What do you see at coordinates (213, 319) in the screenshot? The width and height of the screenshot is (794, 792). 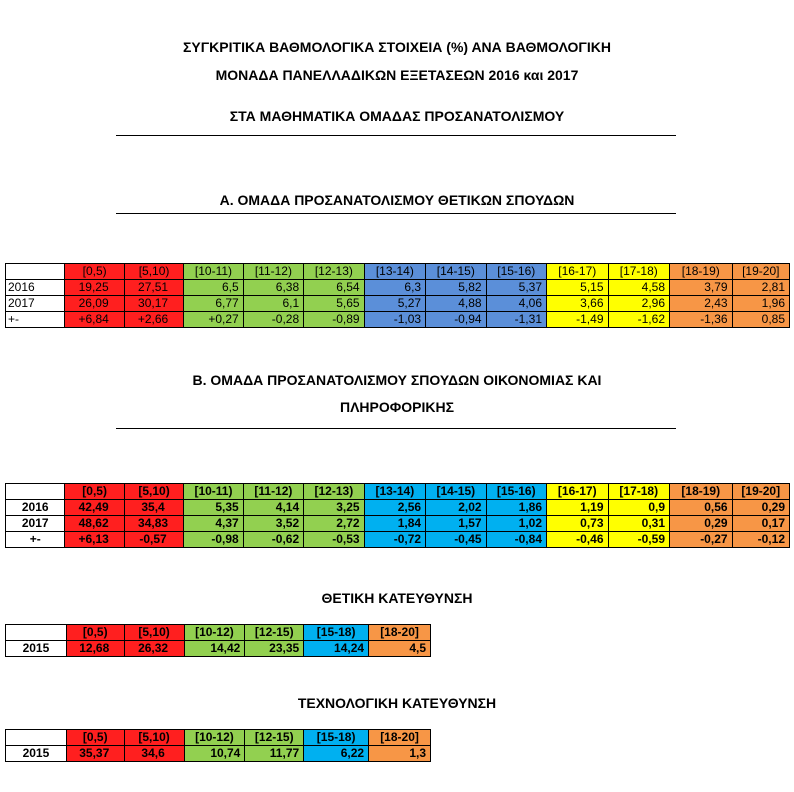 I see `value-cell: +0,27` at bounding box center [213, 319].